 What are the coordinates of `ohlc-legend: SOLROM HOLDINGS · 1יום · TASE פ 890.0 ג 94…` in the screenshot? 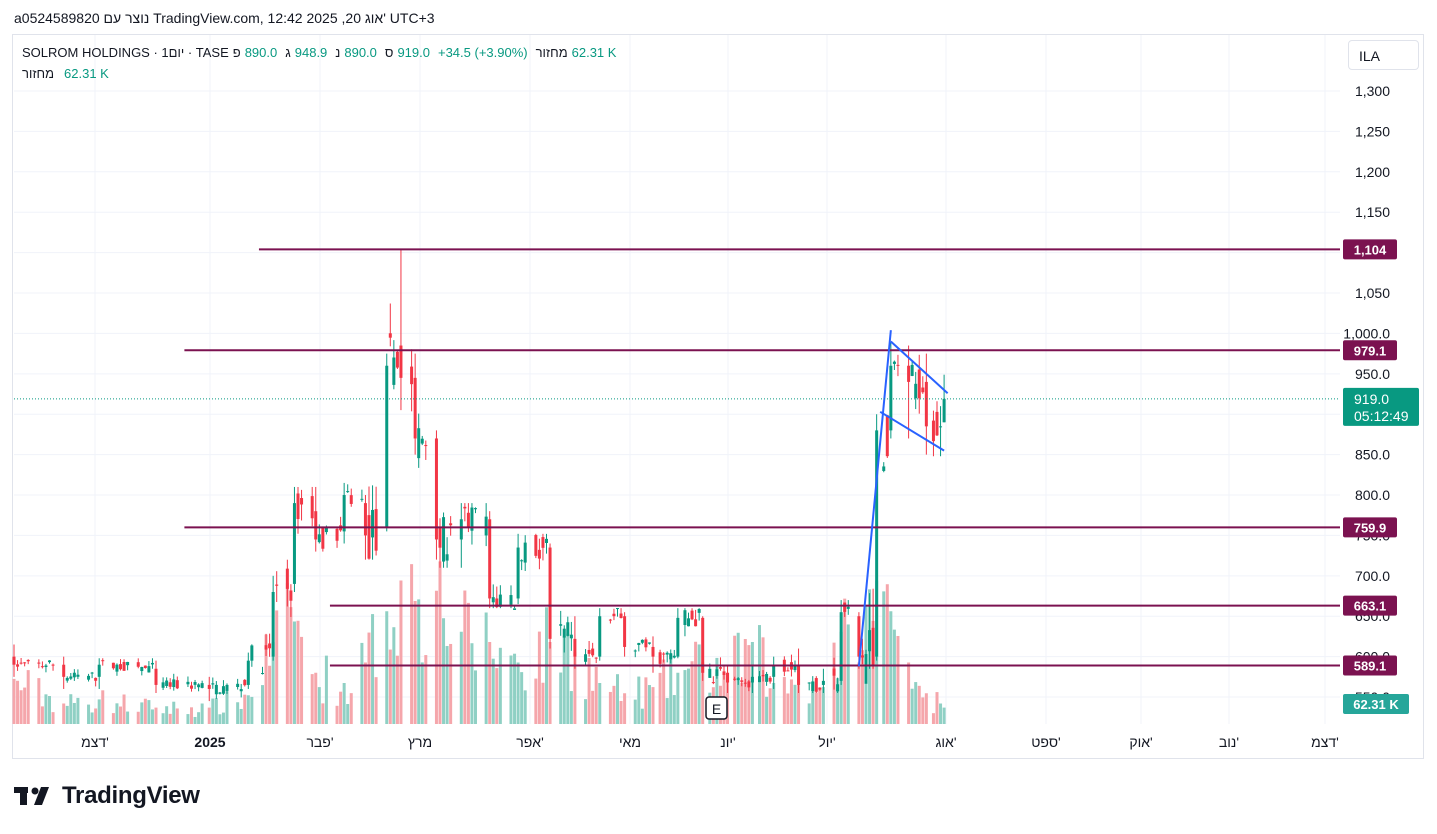 It's located at (321, 52).